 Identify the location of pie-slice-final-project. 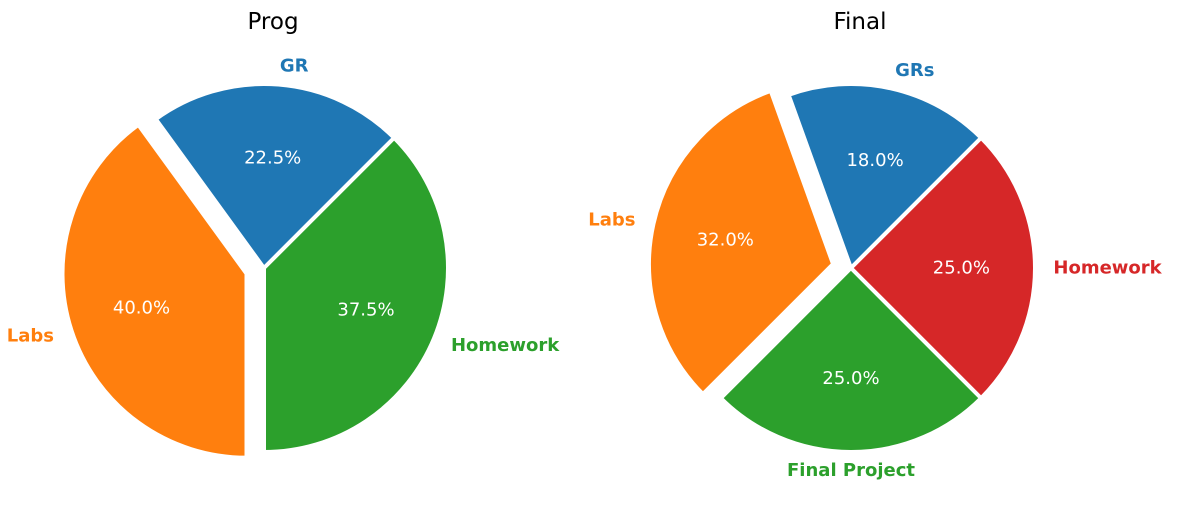
(851, 360).